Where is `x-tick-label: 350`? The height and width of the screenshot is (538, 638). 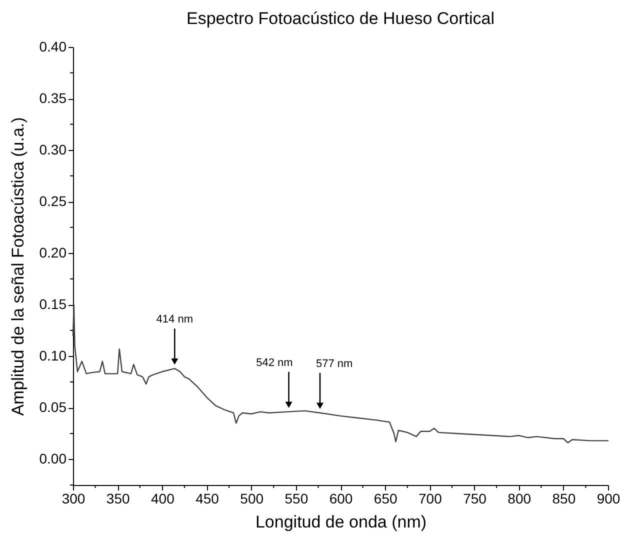 x-tick-label: 350 is located at coordinates (118, 498).